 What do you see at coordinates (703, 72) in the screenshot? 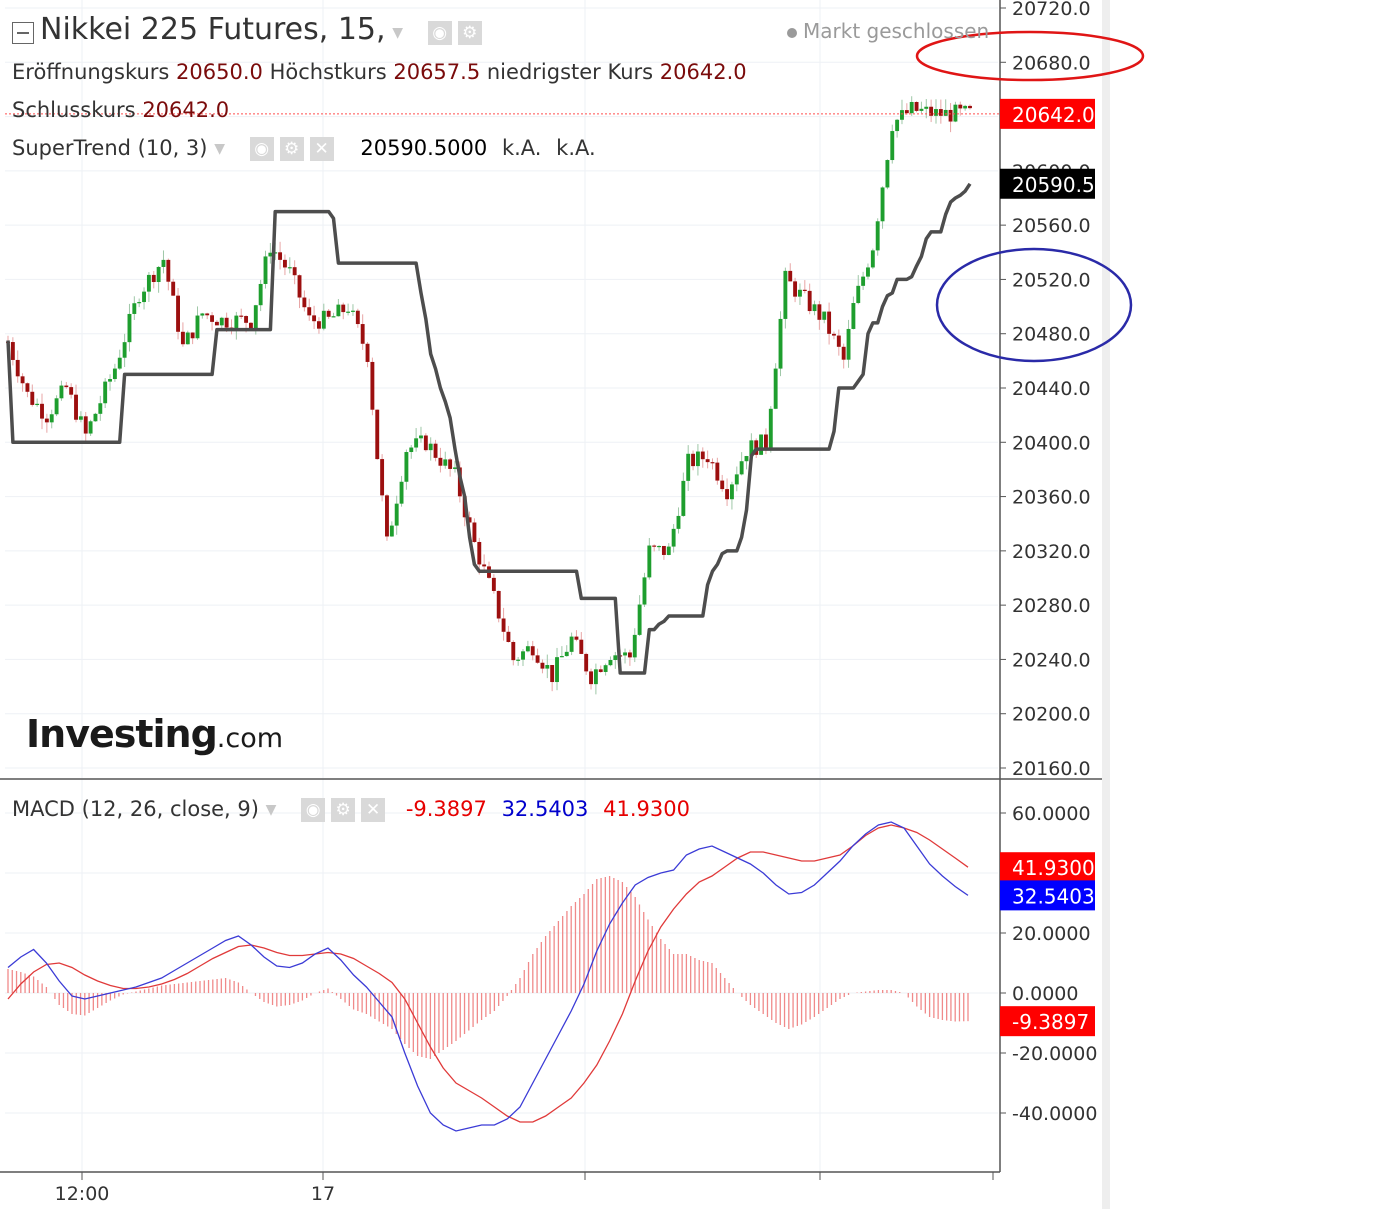
I see `low-value: 20642.0` at bounding box center [703, 72].